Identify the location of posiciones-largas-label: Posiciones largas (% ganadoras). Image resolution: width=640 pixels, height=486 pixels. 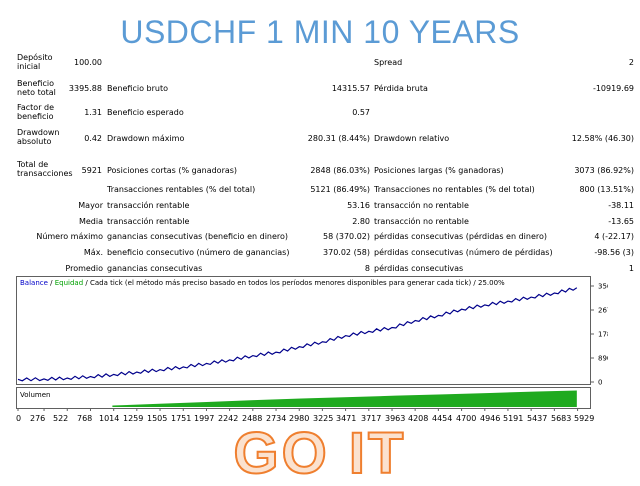
(439, 170).